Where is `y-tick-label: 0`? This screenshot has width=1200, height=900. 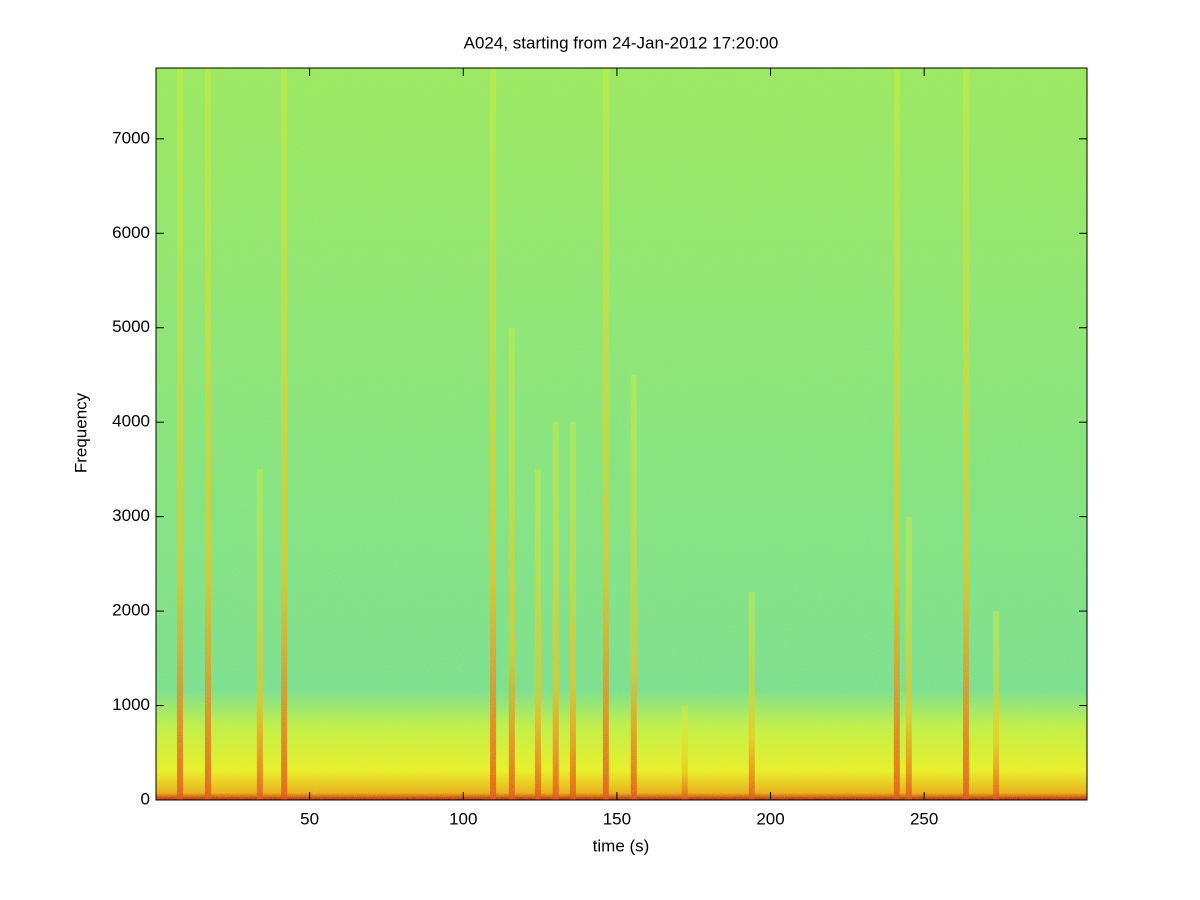 y-tick-label: 0 is located at coordinates (145, 798).